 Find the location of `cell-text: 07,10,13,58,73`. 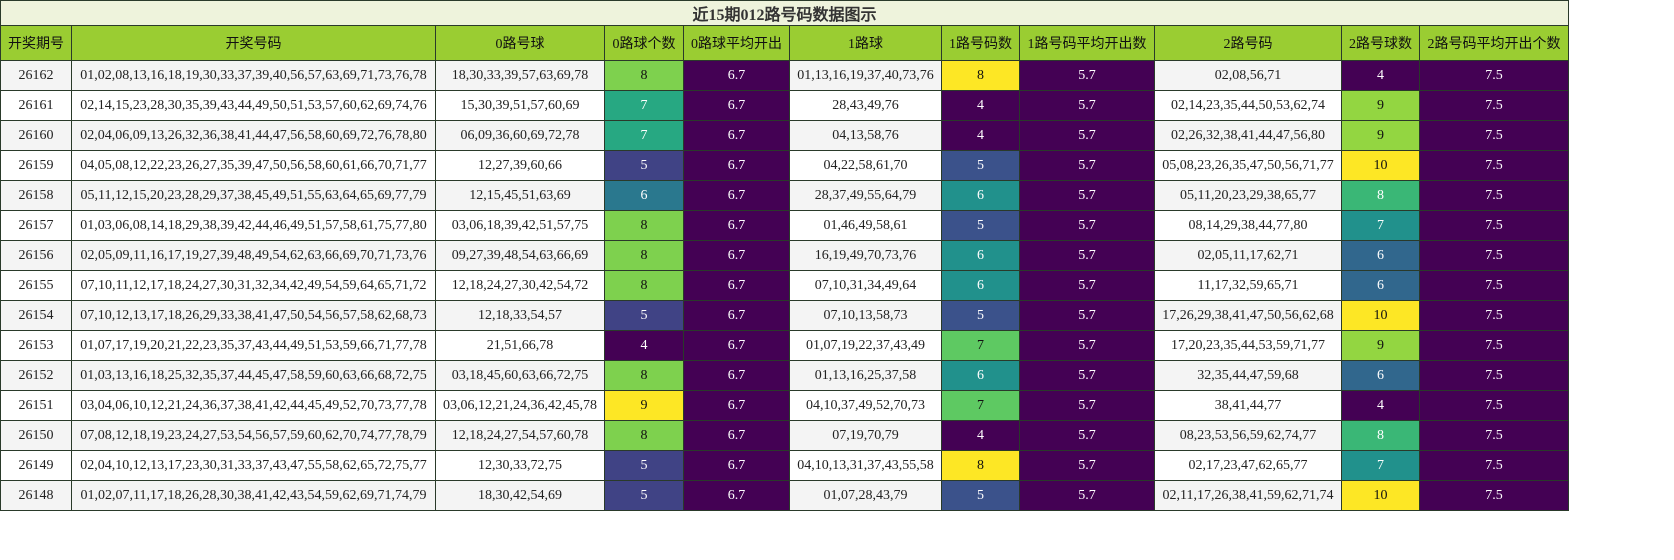

cell-text: 07,10,13,58,73 is located at coordinates (865, 315).